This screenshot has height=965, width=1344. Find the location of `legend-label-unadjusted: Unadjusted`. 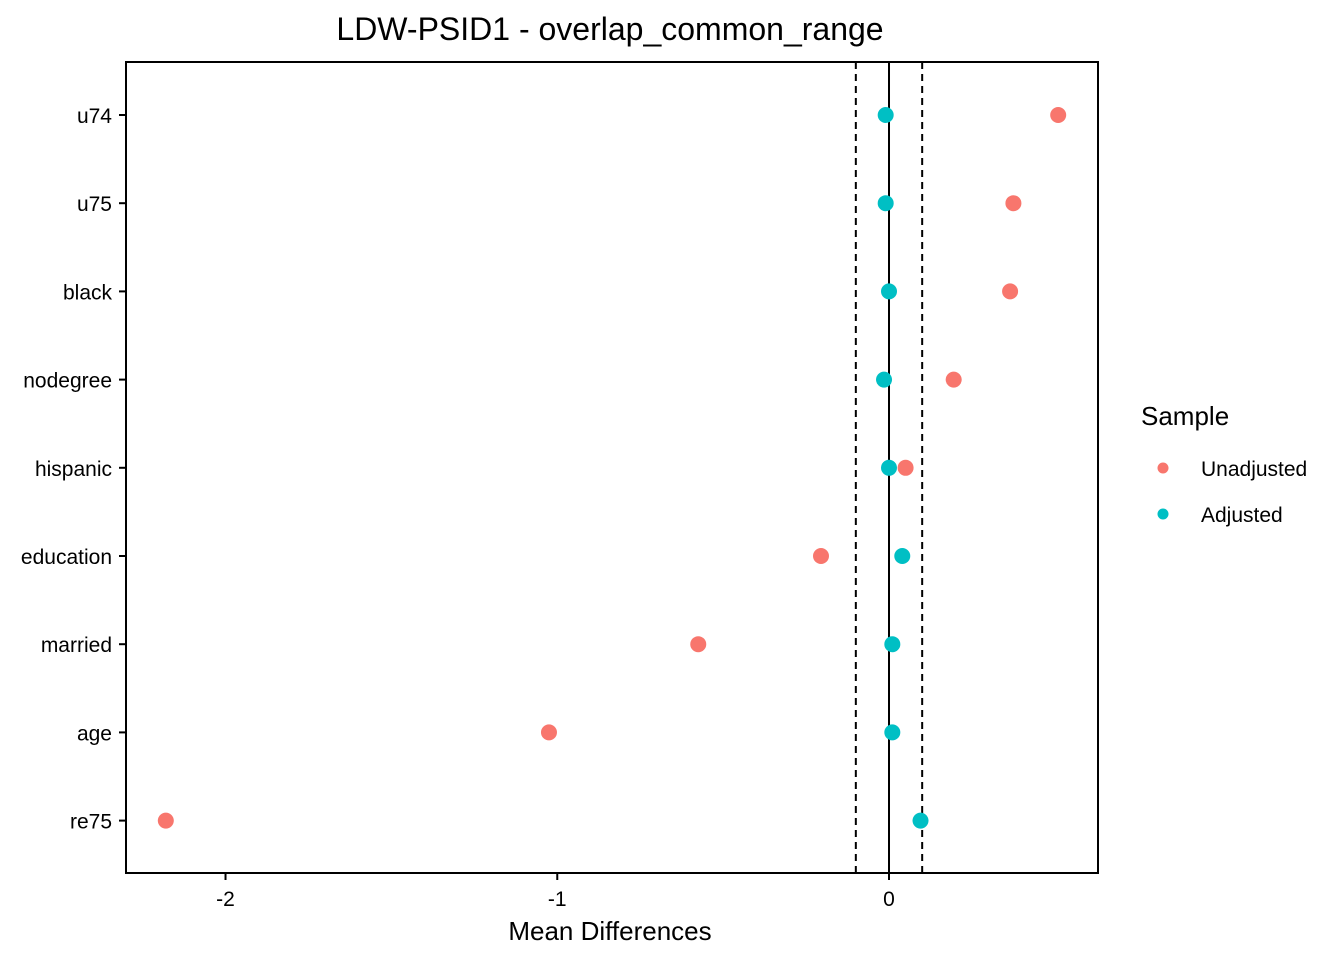

legend-label-unadjusted: Unadjusted is located at coordinates (1254, 469).